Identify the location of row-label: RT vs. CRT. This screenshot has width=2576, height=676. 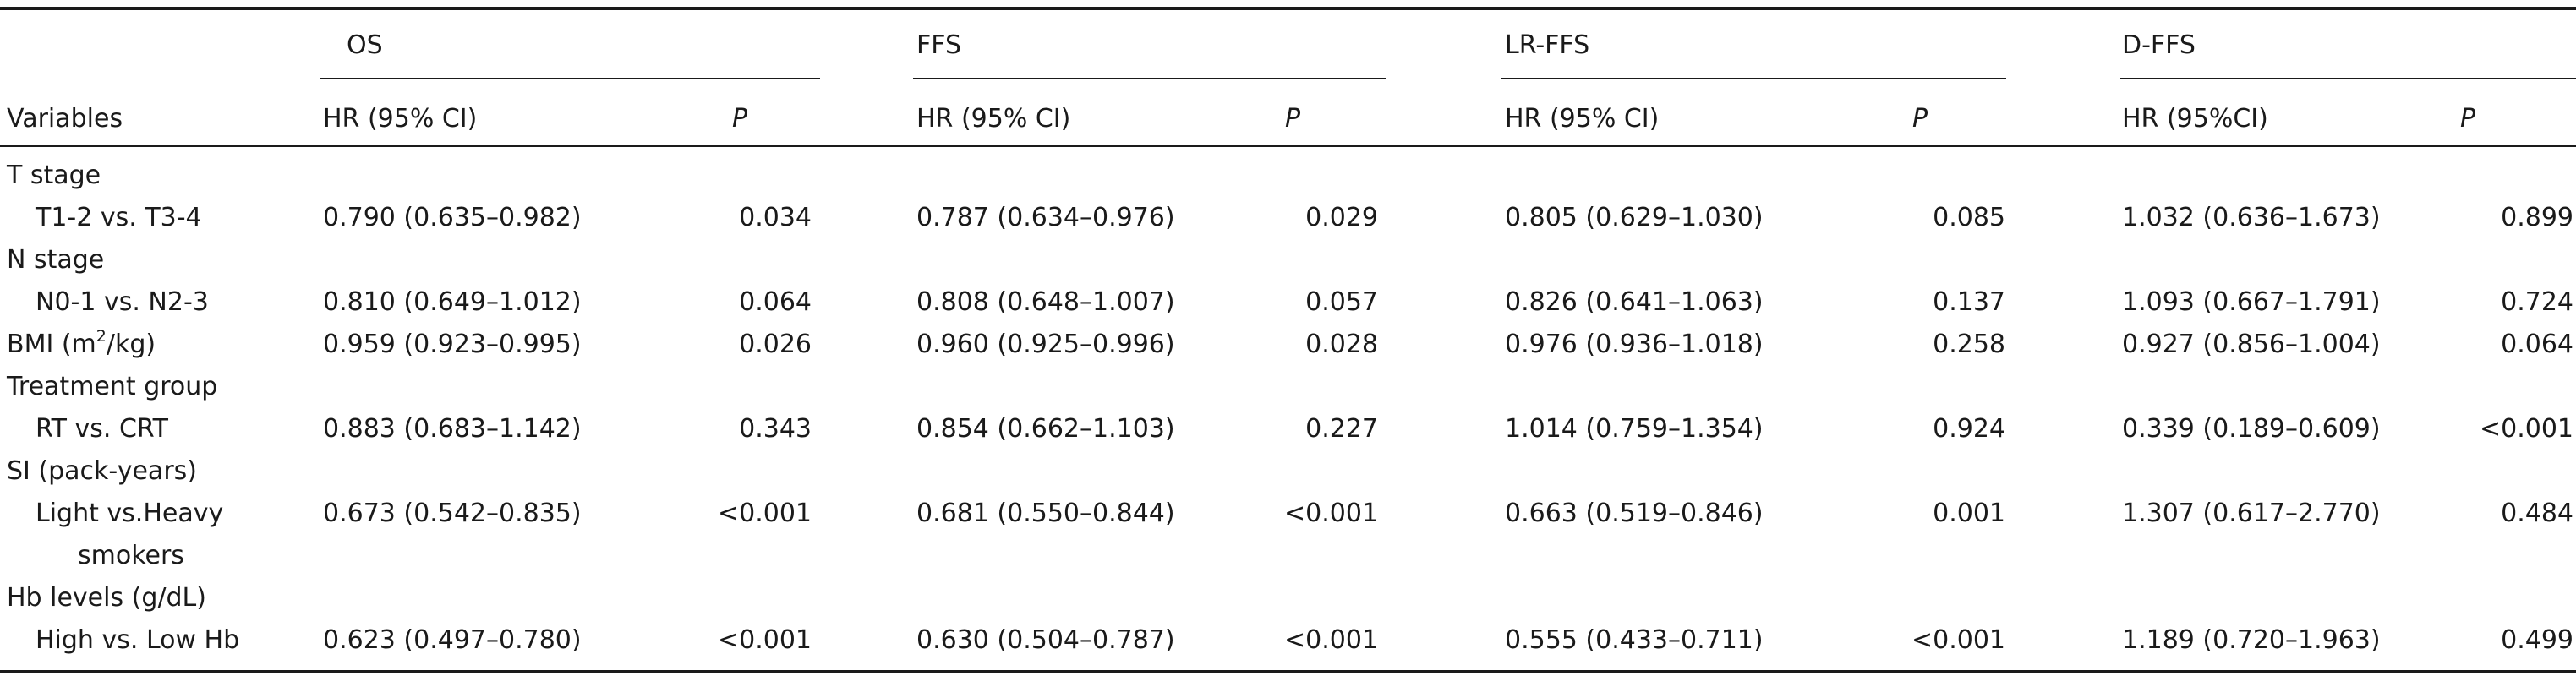
(102, 429).